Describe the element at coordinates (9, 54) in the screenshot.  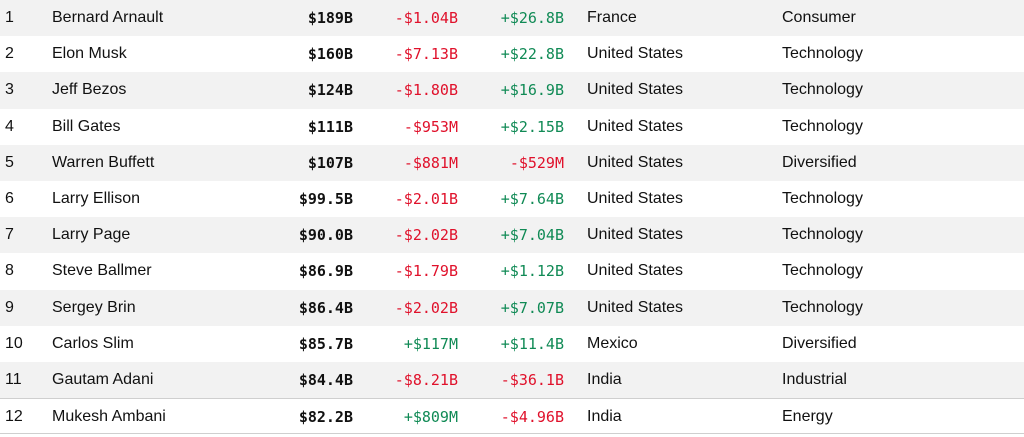
I see `rank-cell: 2` at that location.